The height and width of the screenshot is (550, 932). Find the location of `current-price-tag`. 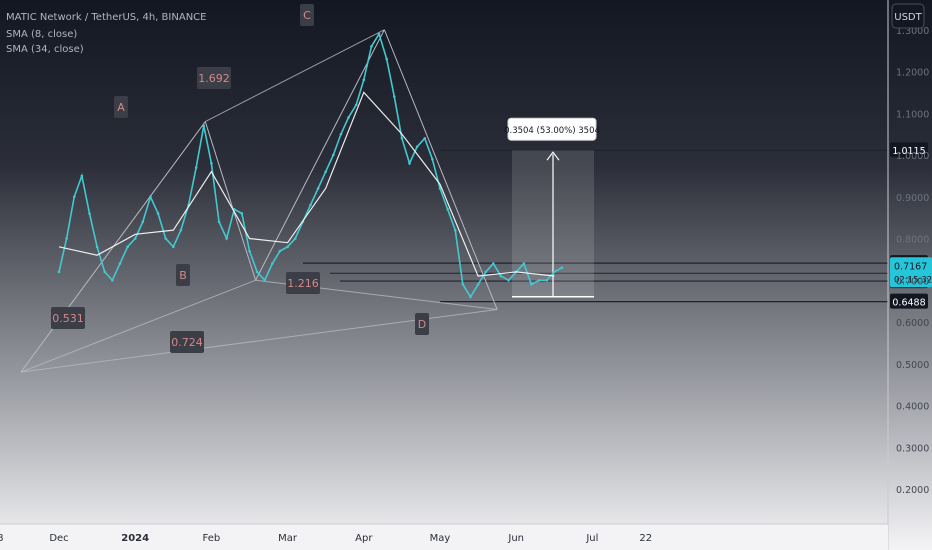

current-price-tag is located at coordinates (911, 272).